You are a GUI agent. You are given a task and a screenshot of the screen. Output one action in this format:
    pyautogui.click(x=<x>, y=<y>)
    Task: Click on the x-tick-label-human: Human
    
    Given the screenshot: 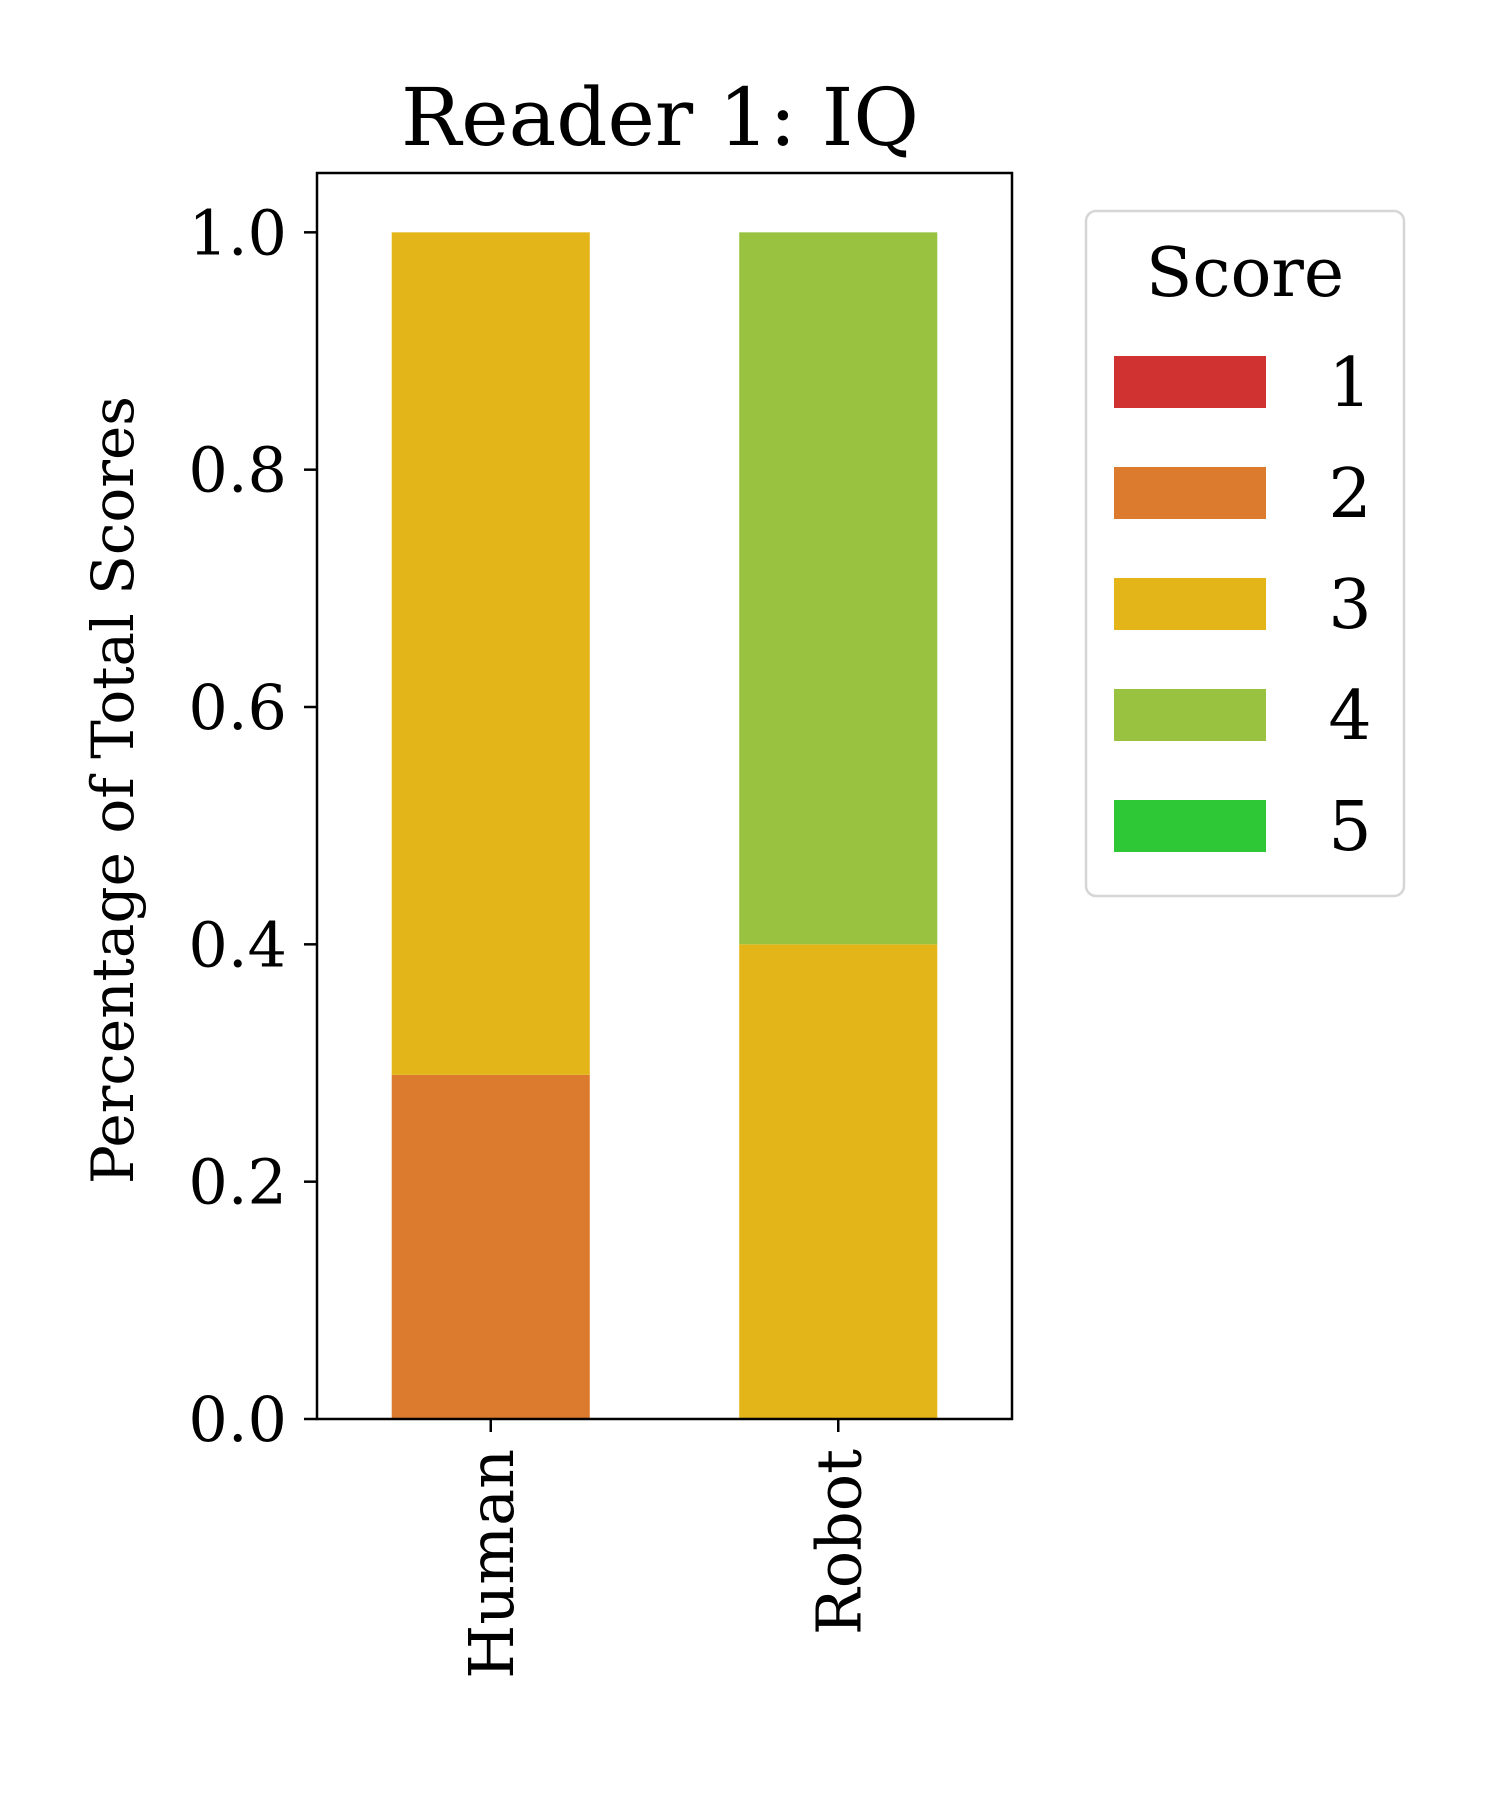 What is the action you would take?
    pyautogui.click(x=491, y=1564)
    